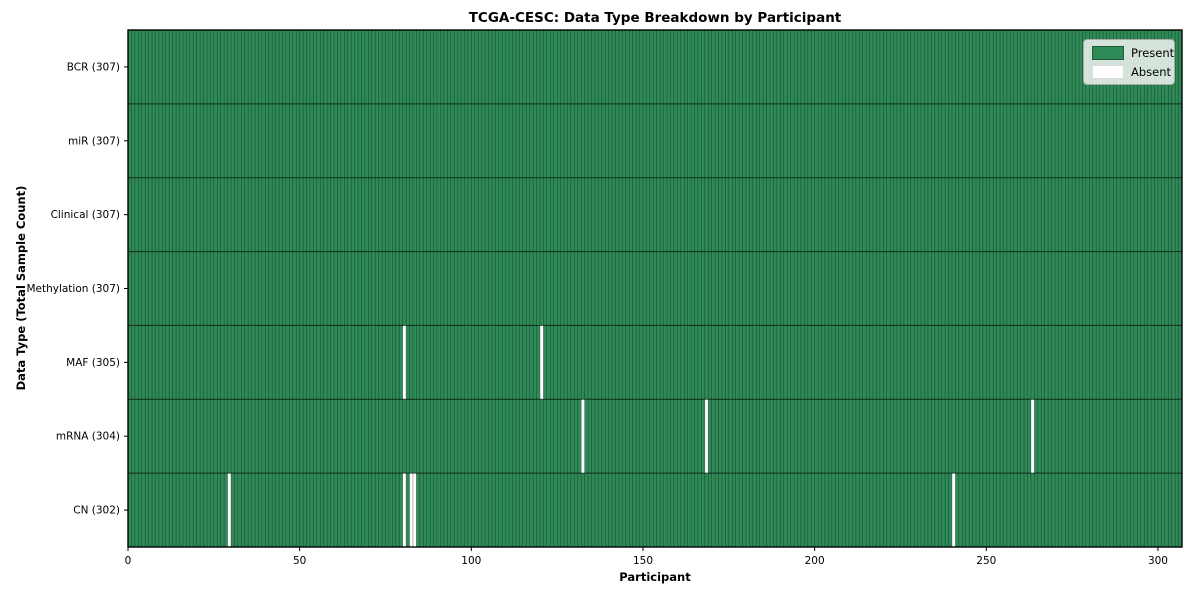 The height and width of the screenshot is (600, 1200). I want to click on x-tick-label: 100, so click(471, 561).